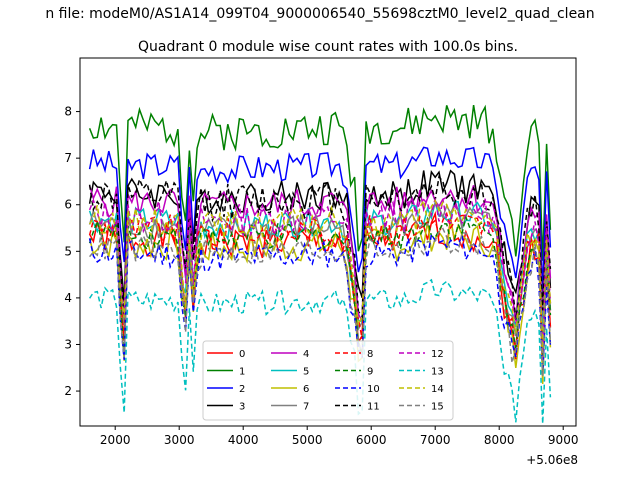 The image size is (640, 484). What do you see at coordinates (435, 440) in the screenshot?
I see `x-tick-label: 7000` at bounding box center [435, 440].